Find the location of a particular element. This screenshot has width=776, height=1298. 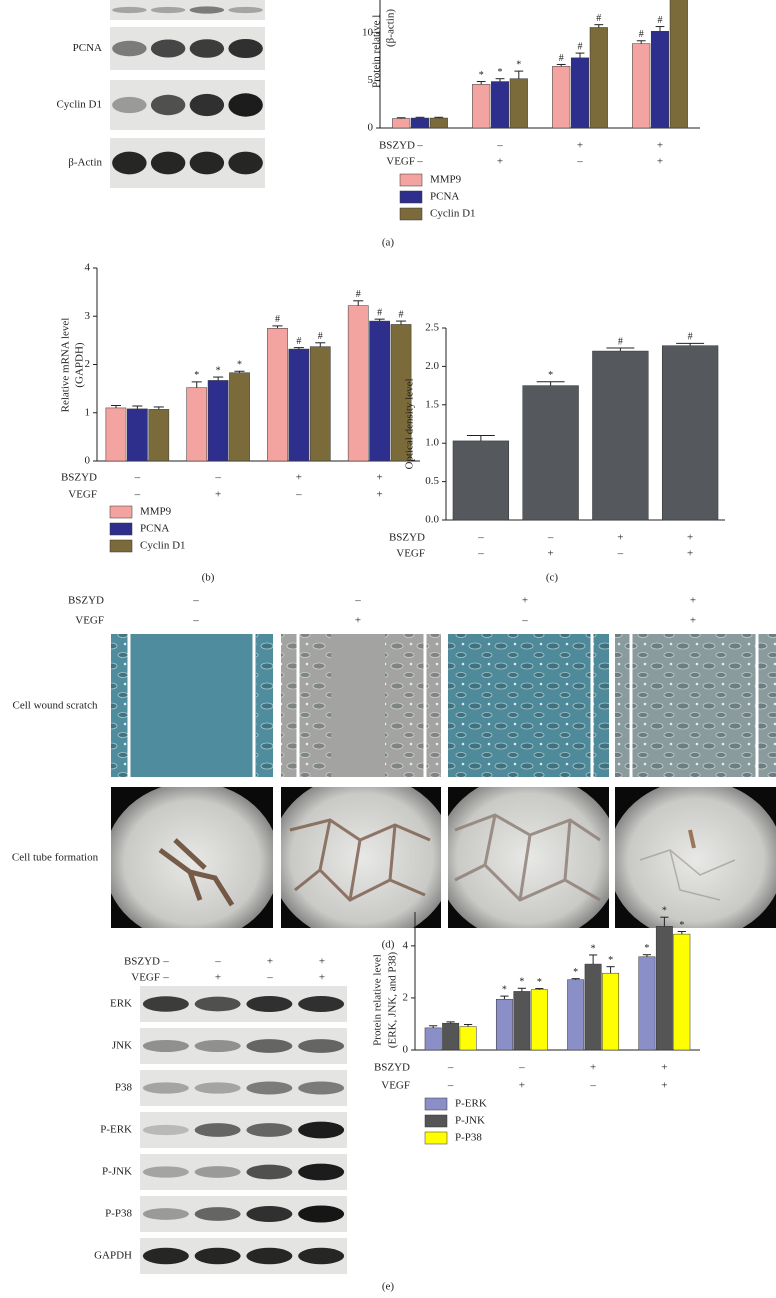

blot-label: JNK is located at coordinates (122, 1046).